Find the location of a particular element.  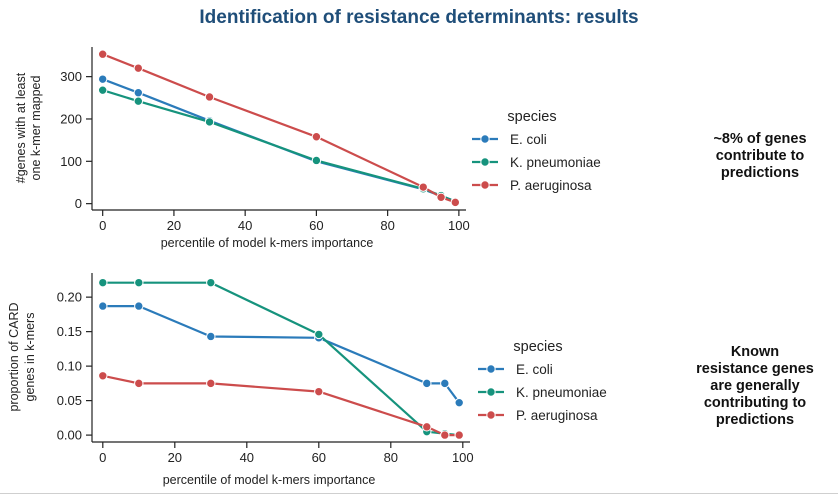

y-axis-label: #genes with at least is located at coordinates (21, 127).